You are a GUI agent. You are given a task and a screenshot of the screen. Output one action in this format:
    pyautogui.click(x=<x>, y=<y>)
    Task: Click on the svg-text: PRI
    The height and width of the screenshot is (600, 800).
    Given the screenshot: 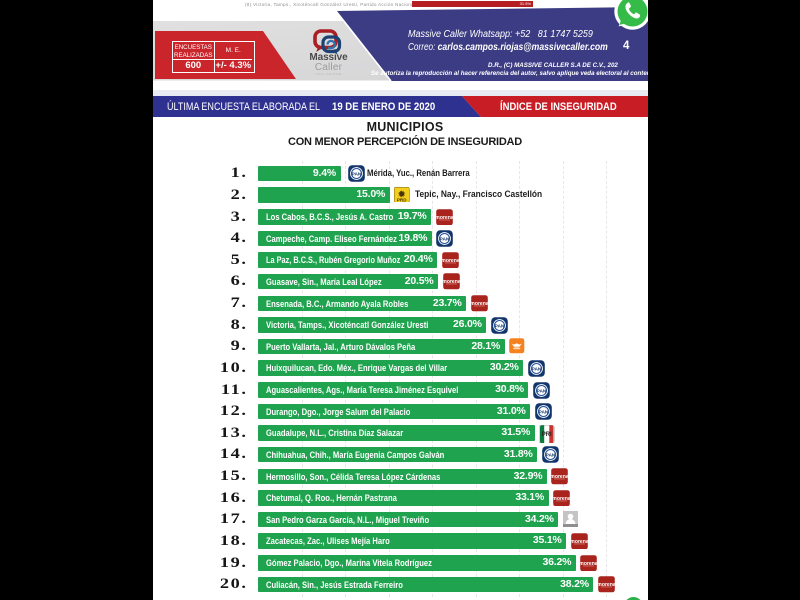 What is the action you would take?
    pyautogui.click(x=547, y=435)
    